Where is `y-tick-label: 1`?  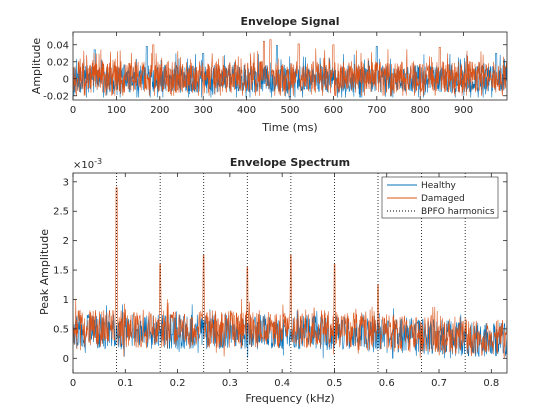
y-tick-label: 1 is located at coordinates (66, 300).